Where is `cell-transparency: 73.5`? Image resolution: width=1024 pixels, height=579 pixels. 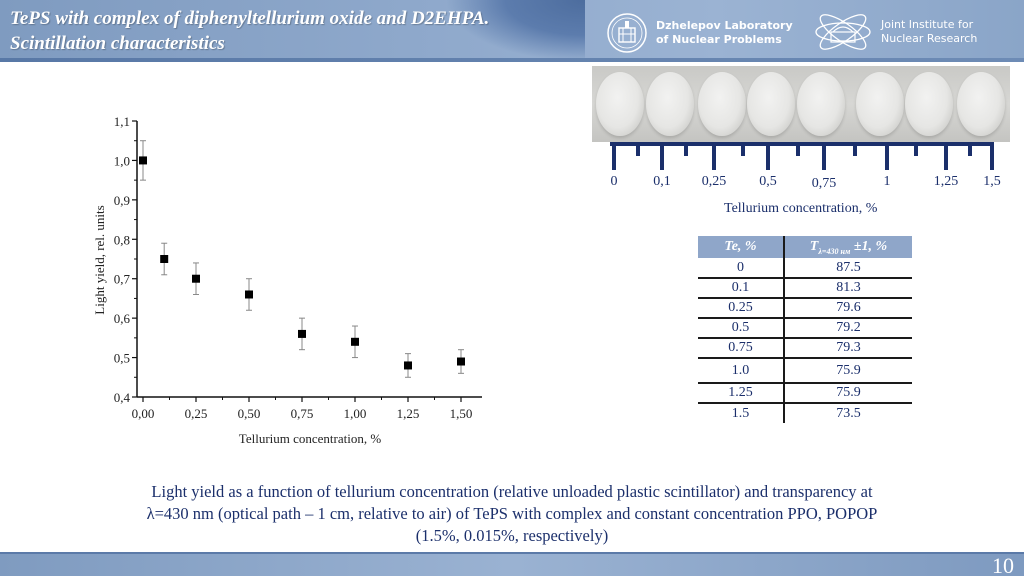 cell-transparency: 73.5 is located at coordinates (848, 413).